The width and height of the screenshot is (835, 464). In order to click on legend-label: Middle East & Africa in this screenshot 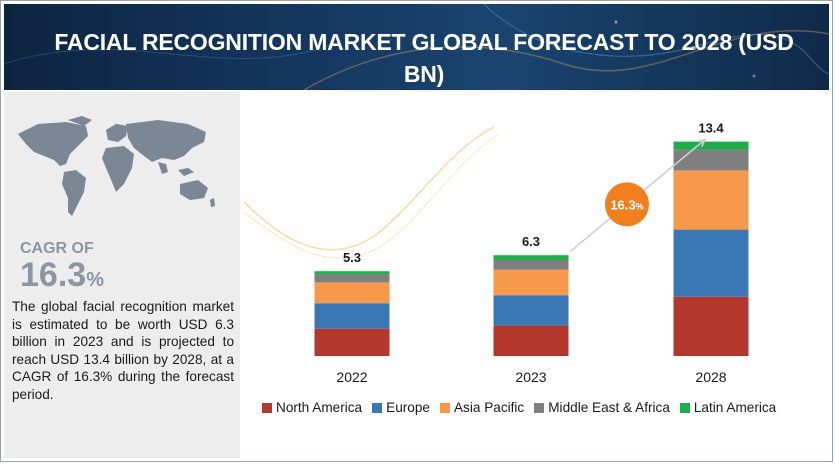, I will do `click(609, 407)`.